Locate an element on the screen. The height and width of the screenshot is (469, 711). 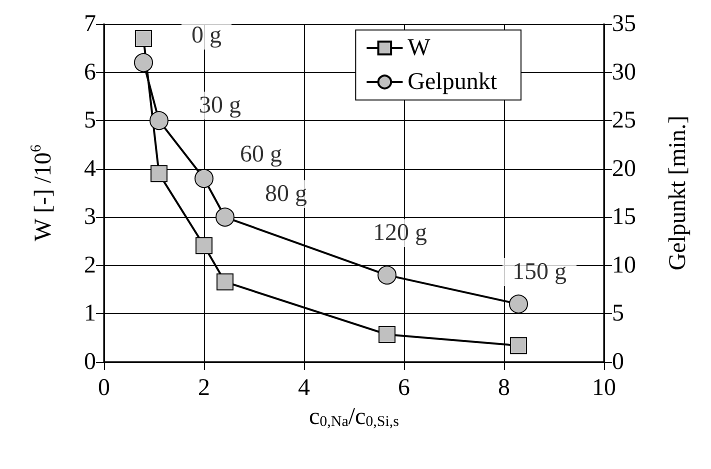
legend-label: W is located at coordinates (419, 48).